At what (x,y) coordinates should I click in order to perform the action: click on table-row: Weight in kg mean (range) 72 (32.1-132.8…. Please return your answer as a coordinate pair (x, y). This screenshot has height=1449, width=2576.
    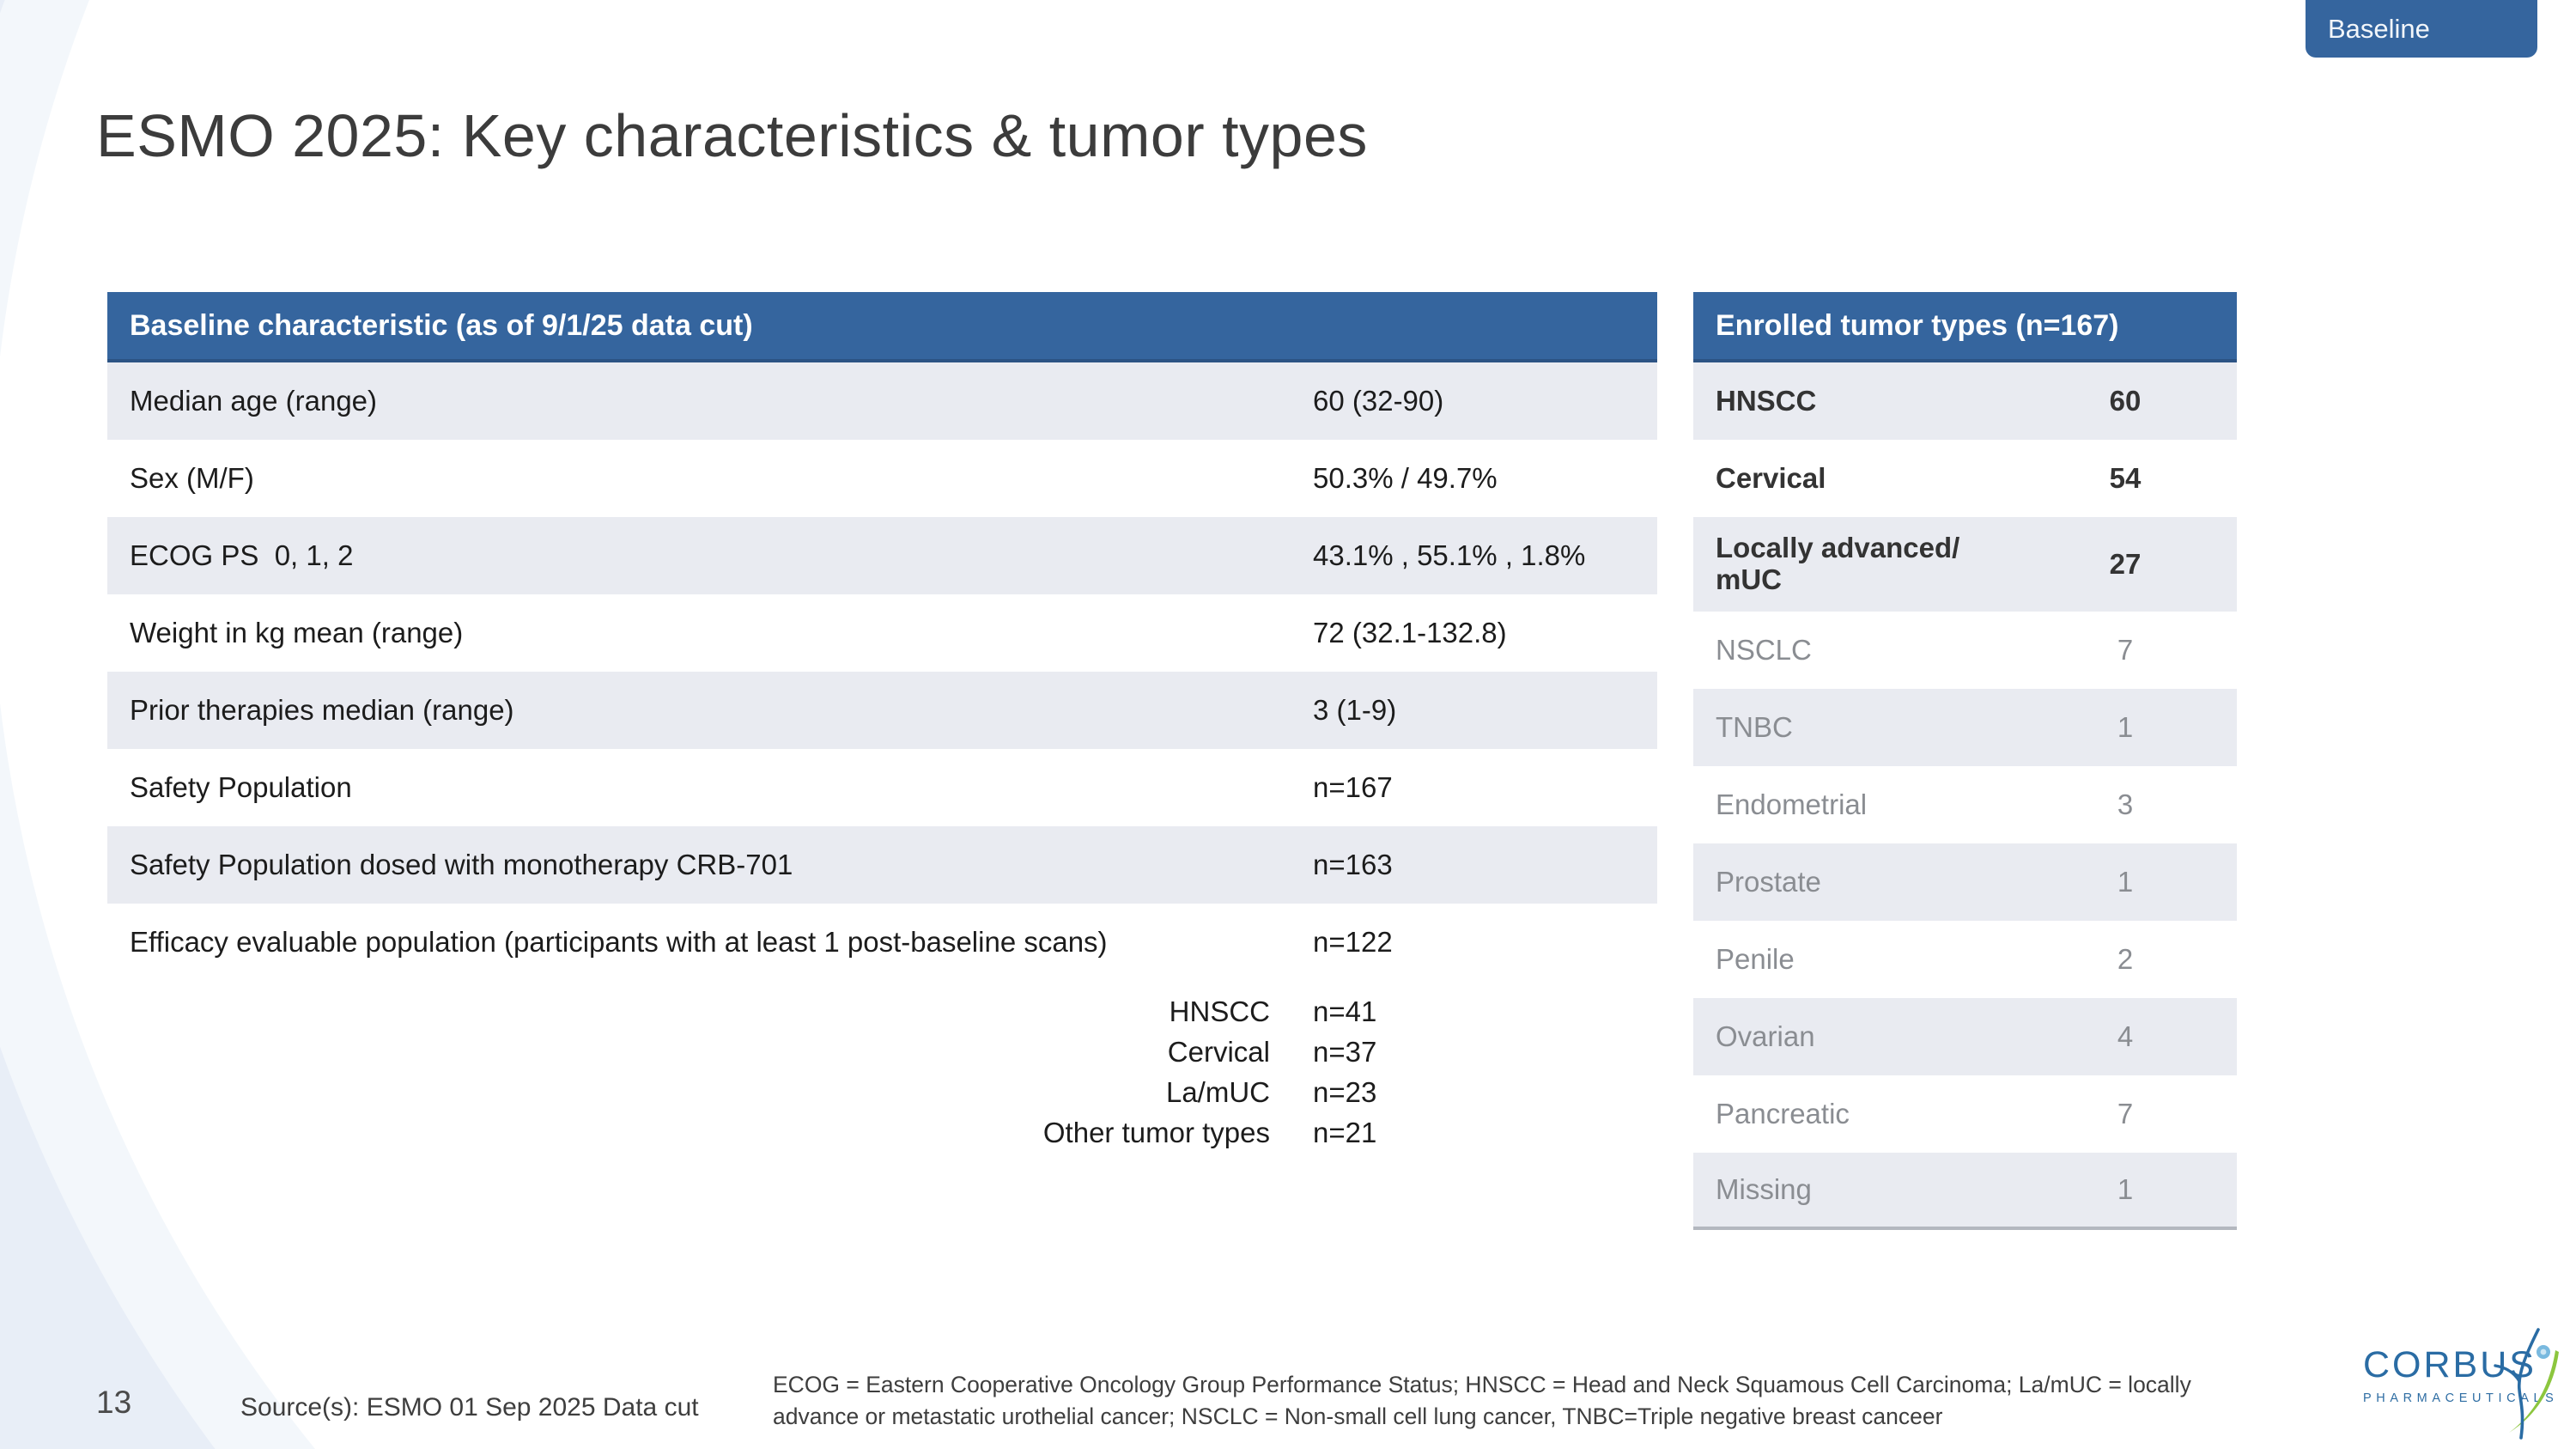
    Looking at the image, I should click on (882, 633).